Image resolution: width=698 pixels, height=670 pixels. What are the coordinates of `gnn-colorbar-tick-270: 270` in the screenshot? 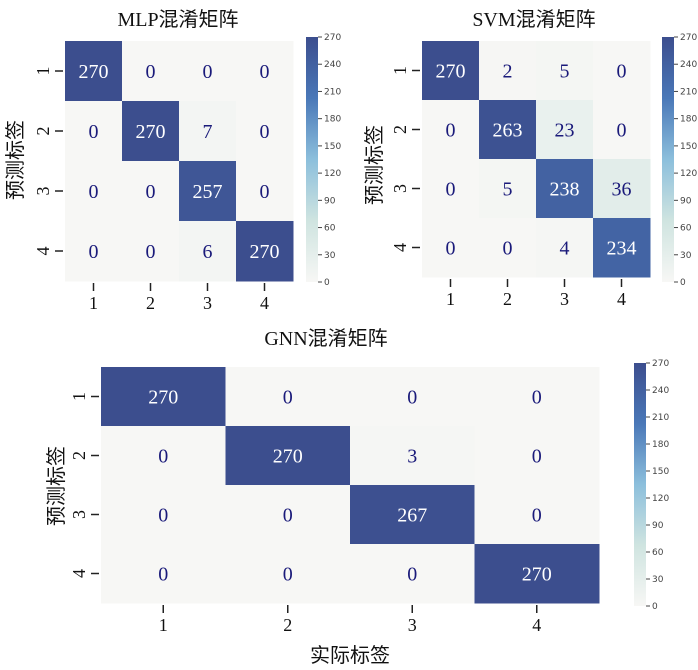 It's located at (660, 364).